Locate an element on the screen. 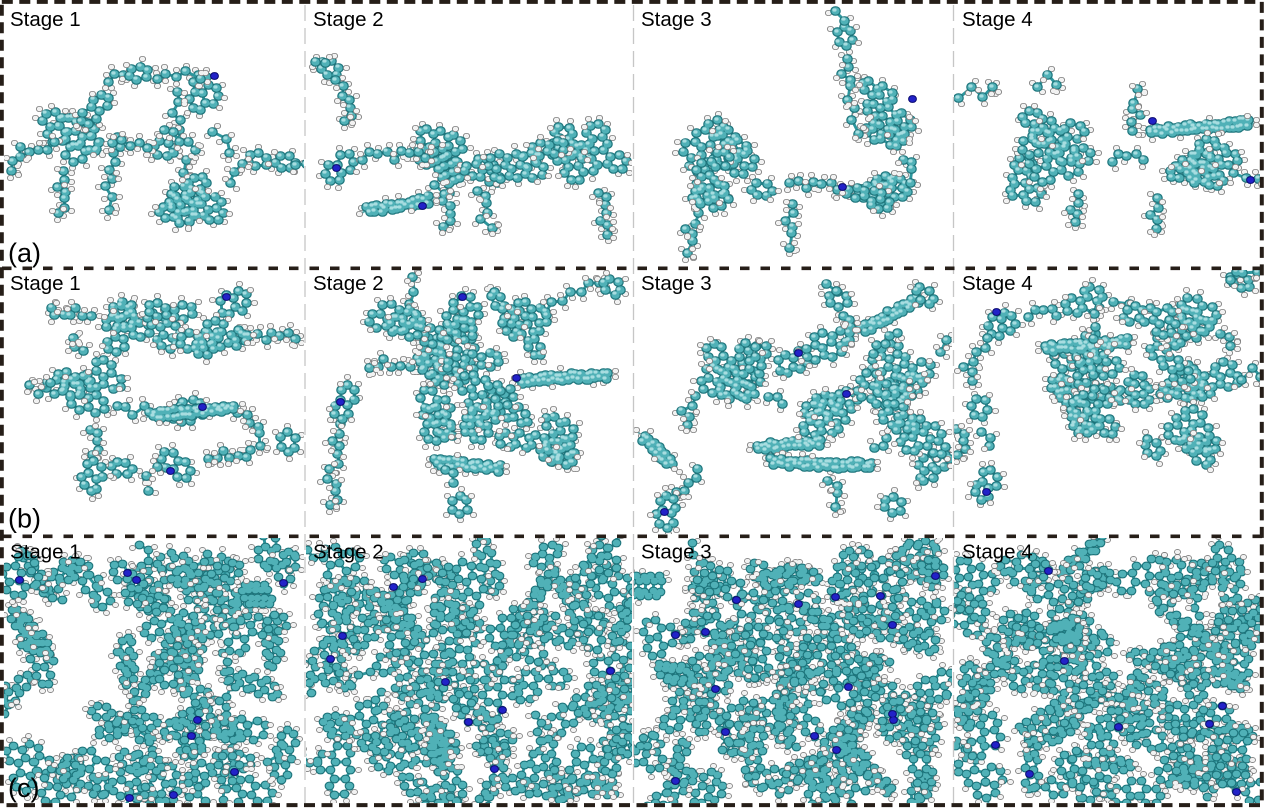  svg-text: (b) is located at coordinates (24, 519).